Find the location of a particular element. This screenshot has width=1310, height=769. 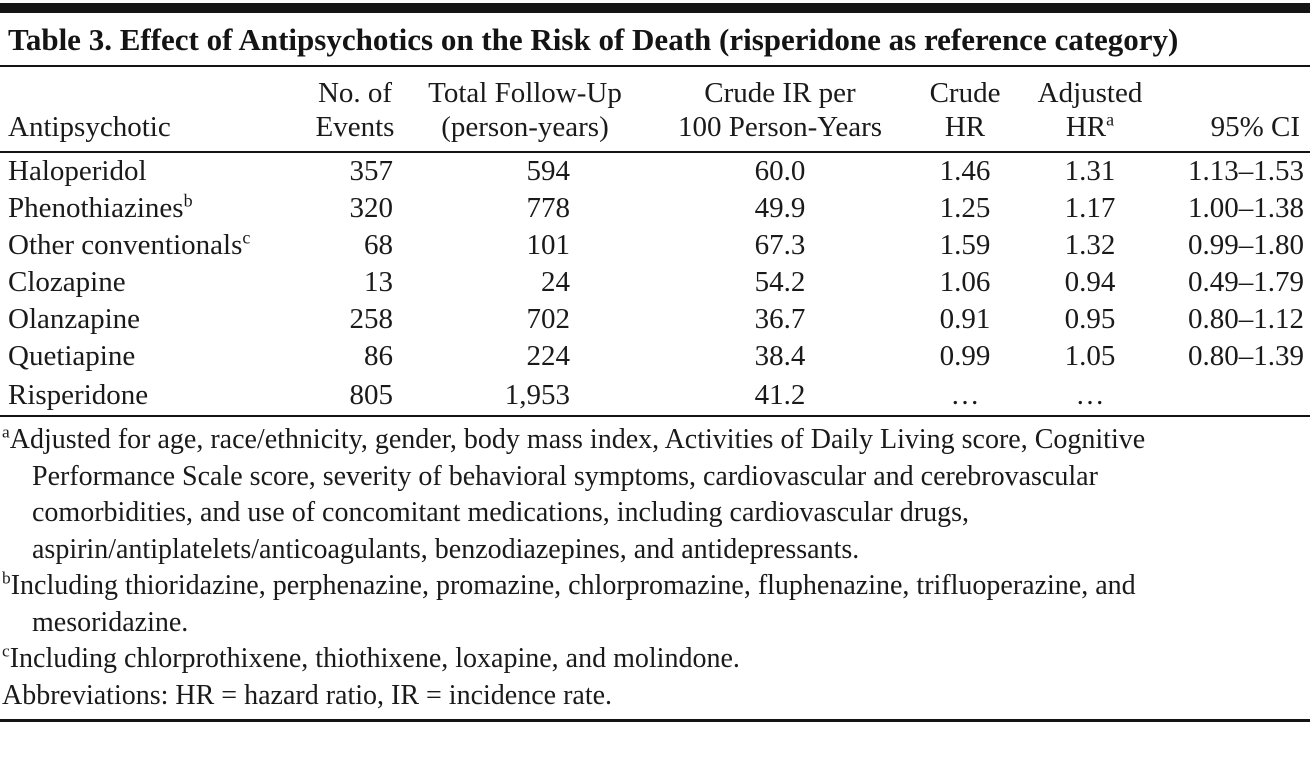

cell-drug: Phenothiazinesb is located at coordinates (100, 207).